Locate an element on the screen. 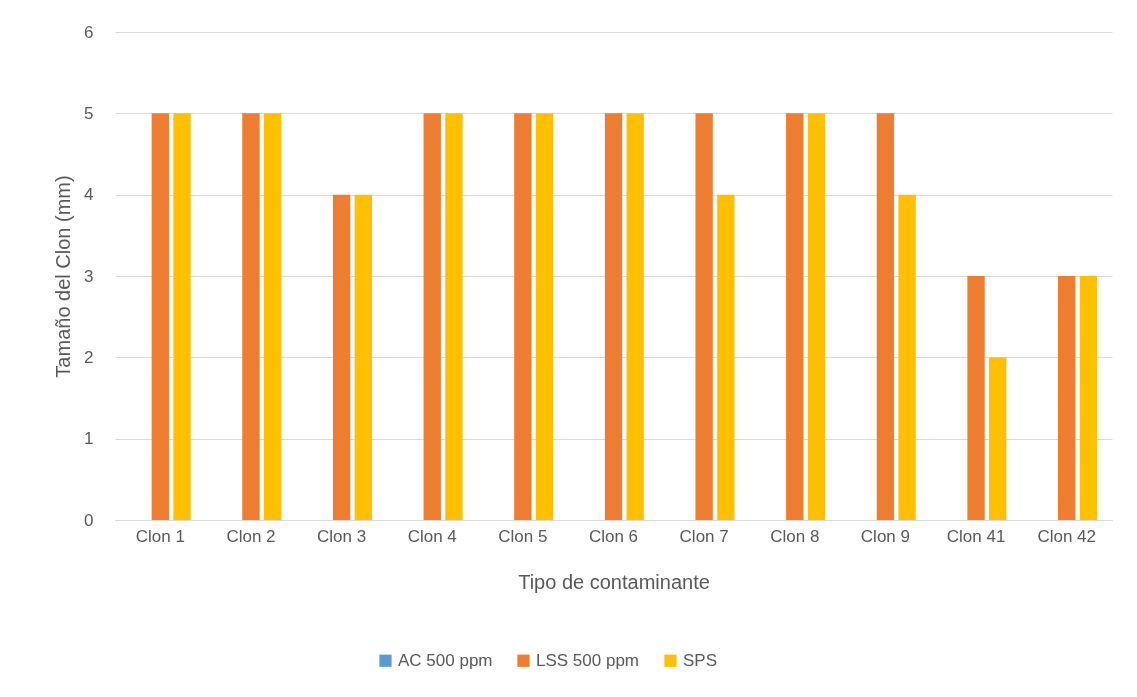  x-tick-label: Clon 4 is located at coordinates (432, 536).